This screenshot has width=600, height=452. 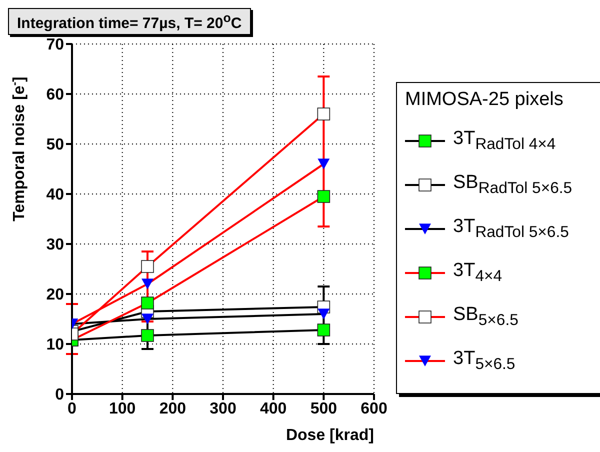 What do you see at coordinates (55, 45) in the screenshot?
I see `y-tick-label: 70` at bounding box center [55, 45].